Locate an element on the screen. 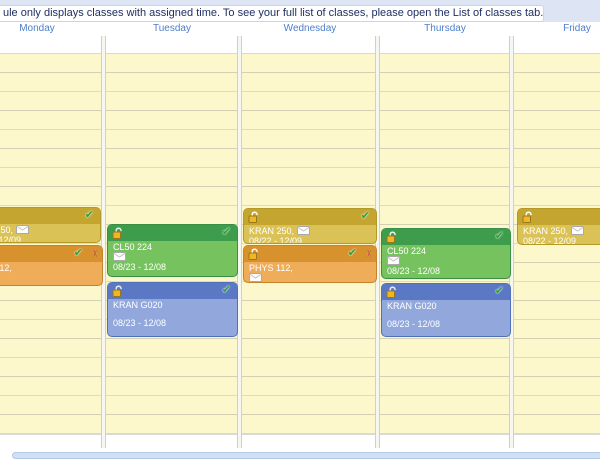  day-label-monday: Monday is located at coordinates (37, 28).